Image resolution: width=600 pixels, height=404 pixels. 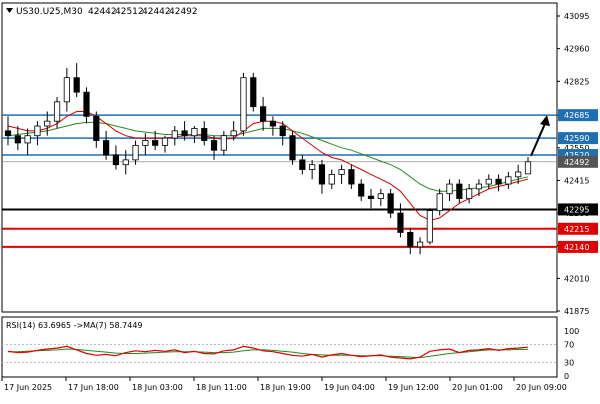 I want to click on rsi-indicator-label: RSI(14) 63.6965 ->MA(7) 58.7449, so click(x=74, y=325).